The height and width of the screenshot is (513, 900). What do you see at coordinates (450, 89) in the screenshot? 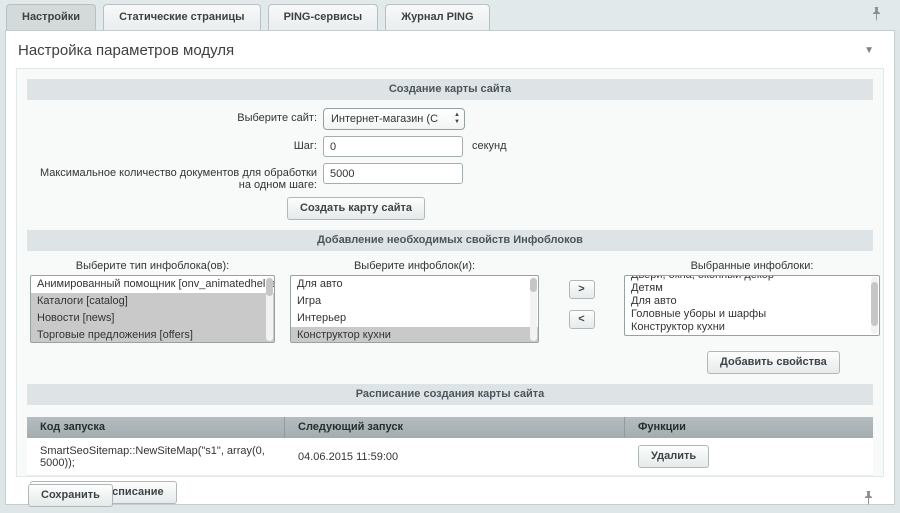
I see `section-header-sitemap: Создание карты сайта` at bounding box center [450, 89].